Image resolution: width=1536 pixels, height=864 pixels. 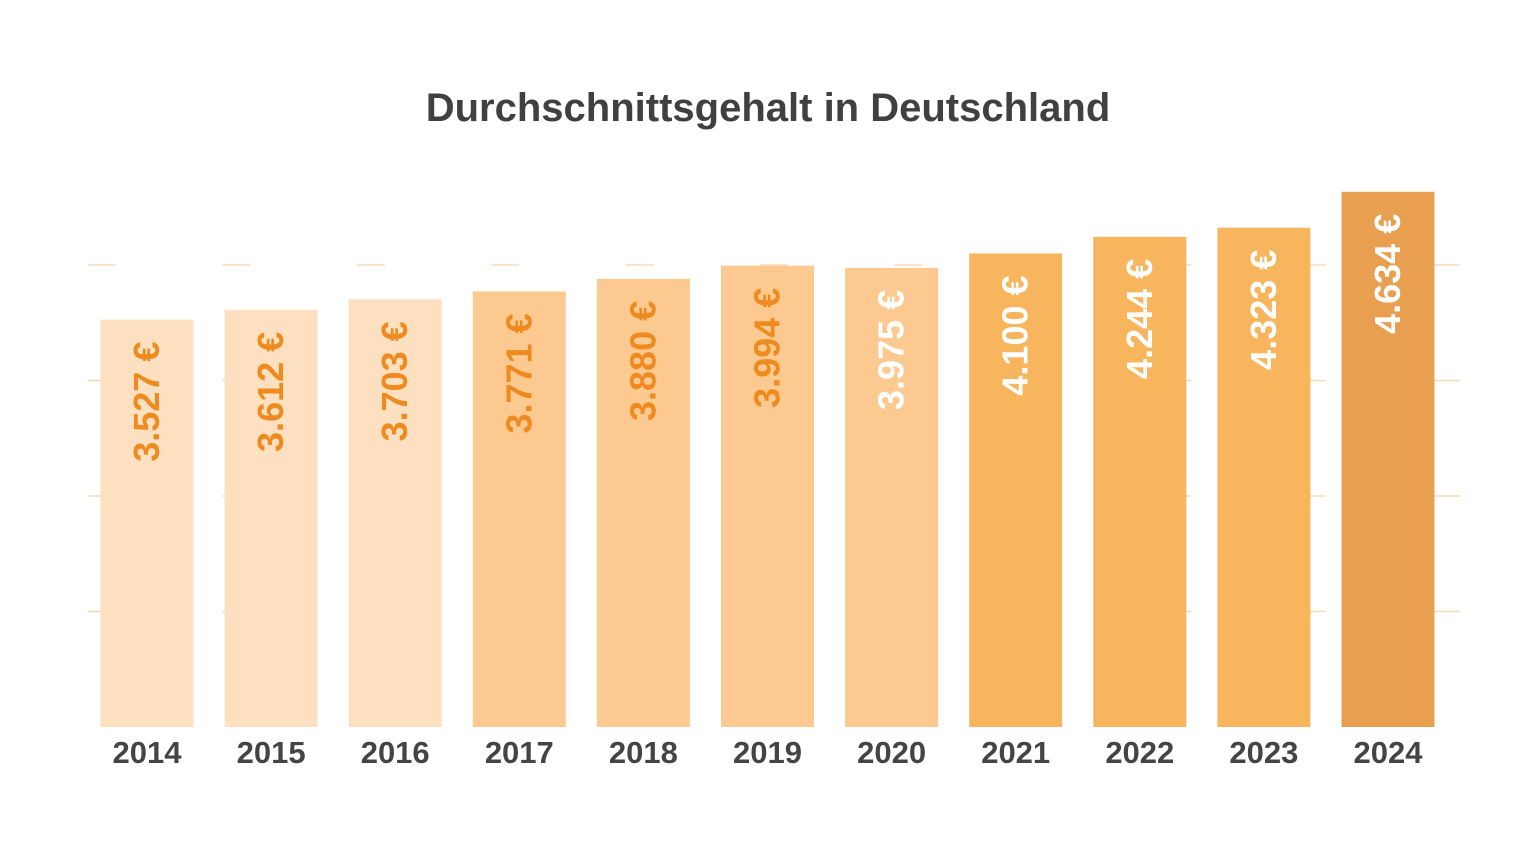 What do you see at coordinates (1264, 477) in the screenshot?
I see `bar-2023` at bounding box center [1264, 477].